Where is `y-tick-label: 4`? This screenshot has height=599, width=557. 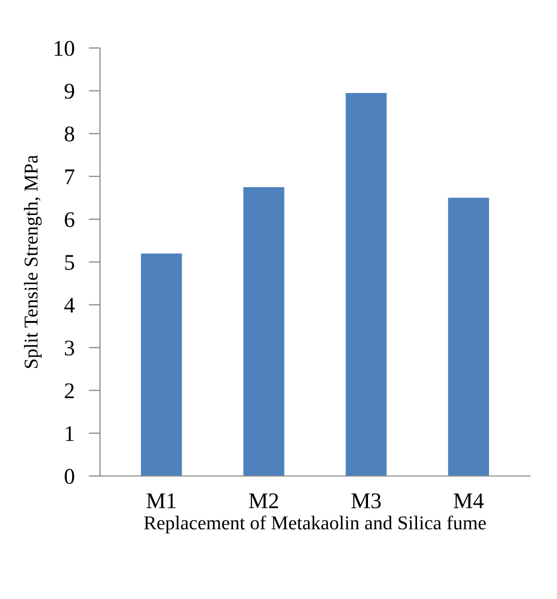
y-tick-label: 4 is located at coordinates (69, 305).